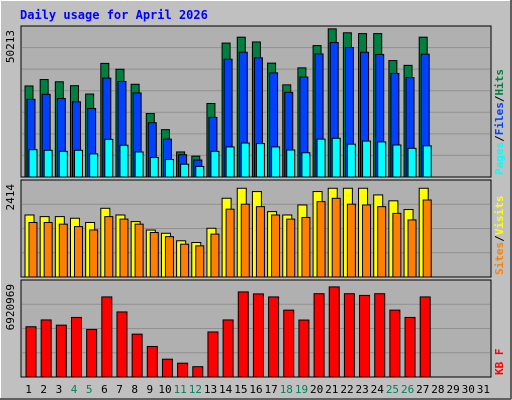  Describe the element at coordinates (422, 389) in the screenshot. I see `x-tick-label: 27` at that location.